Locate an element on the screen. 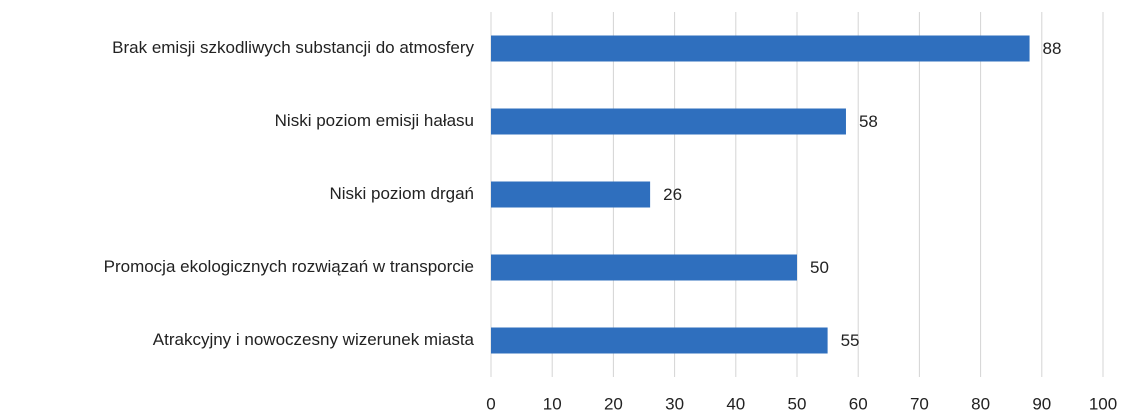  data-label: 58 is located at coordinates (868, 121).